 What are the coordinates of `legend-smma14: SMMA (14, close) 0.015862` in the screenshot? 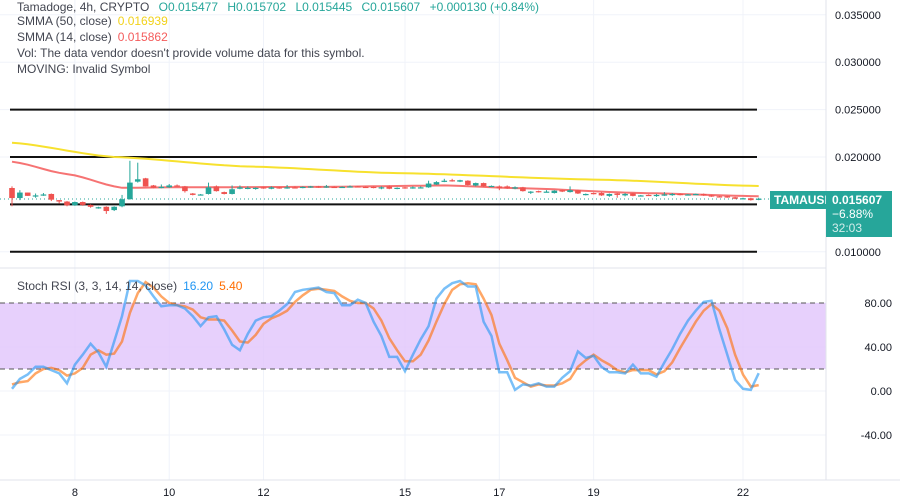 It's located at (92, 37).